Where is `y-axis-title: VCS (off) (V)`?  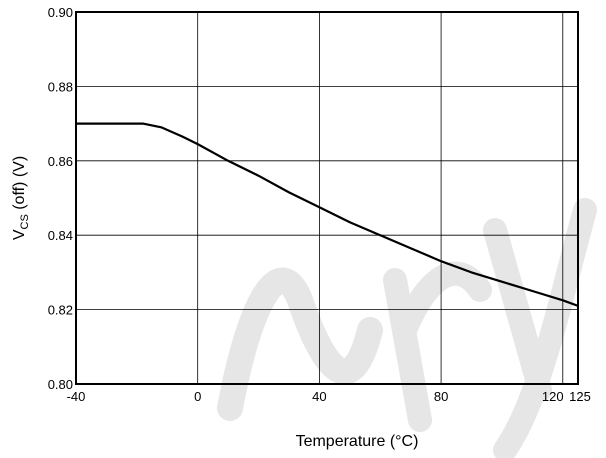
y-axis-title: VCS (off) (V) is located at coordinates (21, 198).